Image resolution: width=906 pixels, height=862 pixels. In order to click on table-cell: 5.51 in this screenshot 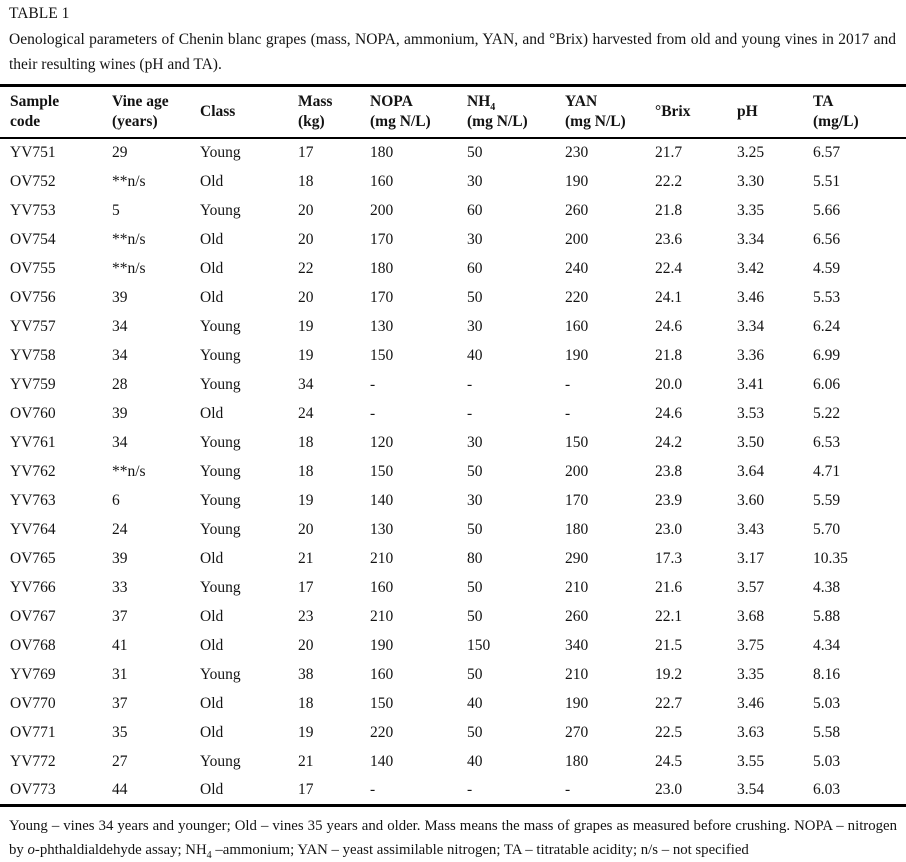, I will do `click(827, 181)`.